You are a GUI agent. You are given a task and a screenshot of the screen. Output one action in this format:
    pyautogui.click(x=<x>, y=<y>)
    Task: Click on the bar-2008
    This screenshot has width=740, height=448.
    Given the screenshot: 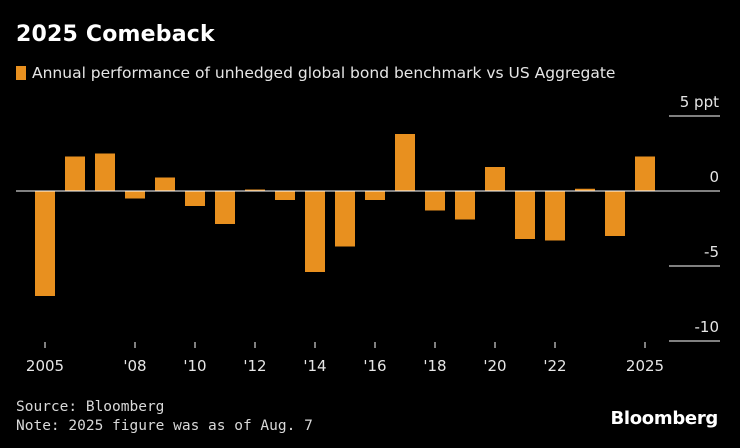 What is the action you would take?
    pyautogui.click(x=135, y=195)
    